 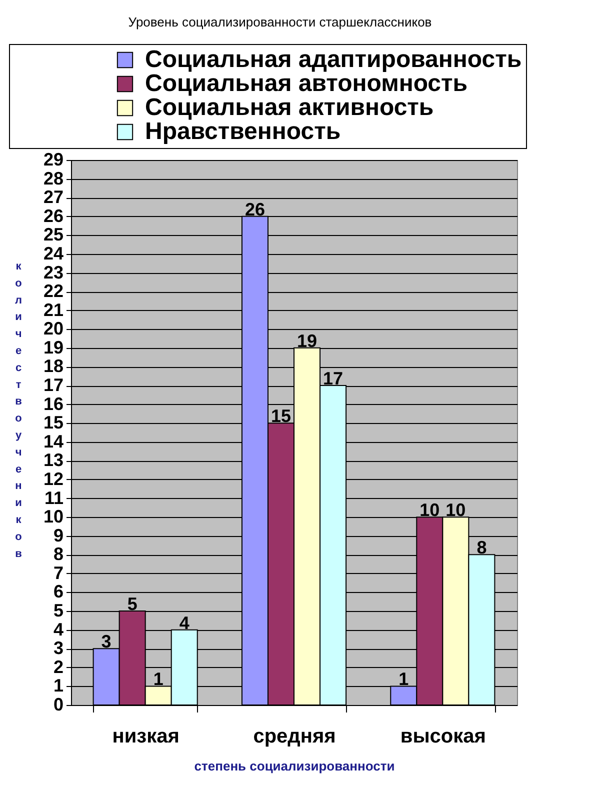 I want to click on data-label: 3, so click(x=106, y=642).